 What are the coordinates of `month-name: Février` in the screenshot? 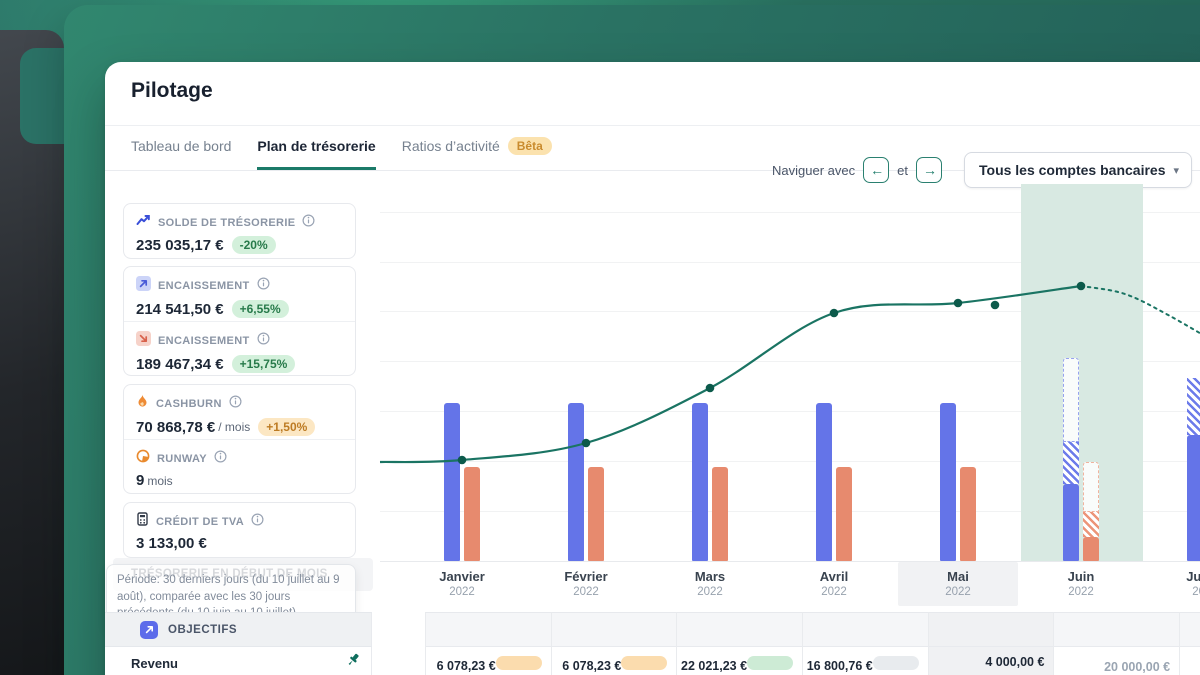 It's located at (586, 576).